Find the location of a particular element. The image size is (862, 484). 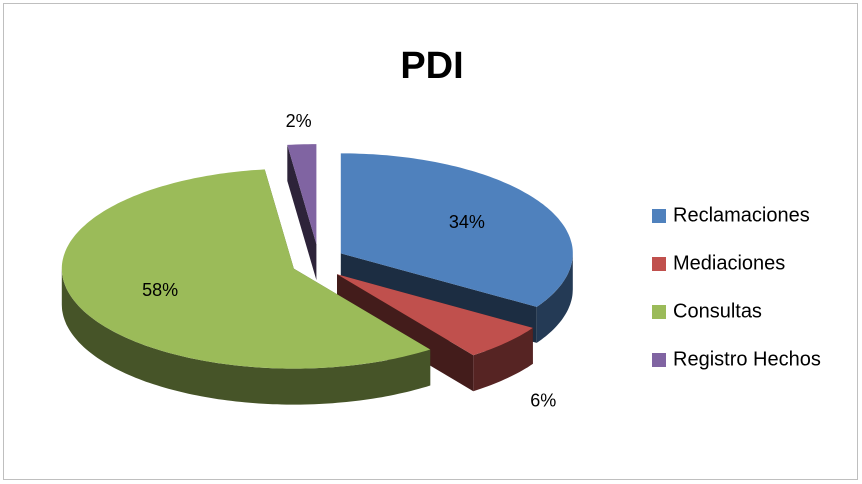

legend-label: Mediaciones is located at coordinates (729, 263).